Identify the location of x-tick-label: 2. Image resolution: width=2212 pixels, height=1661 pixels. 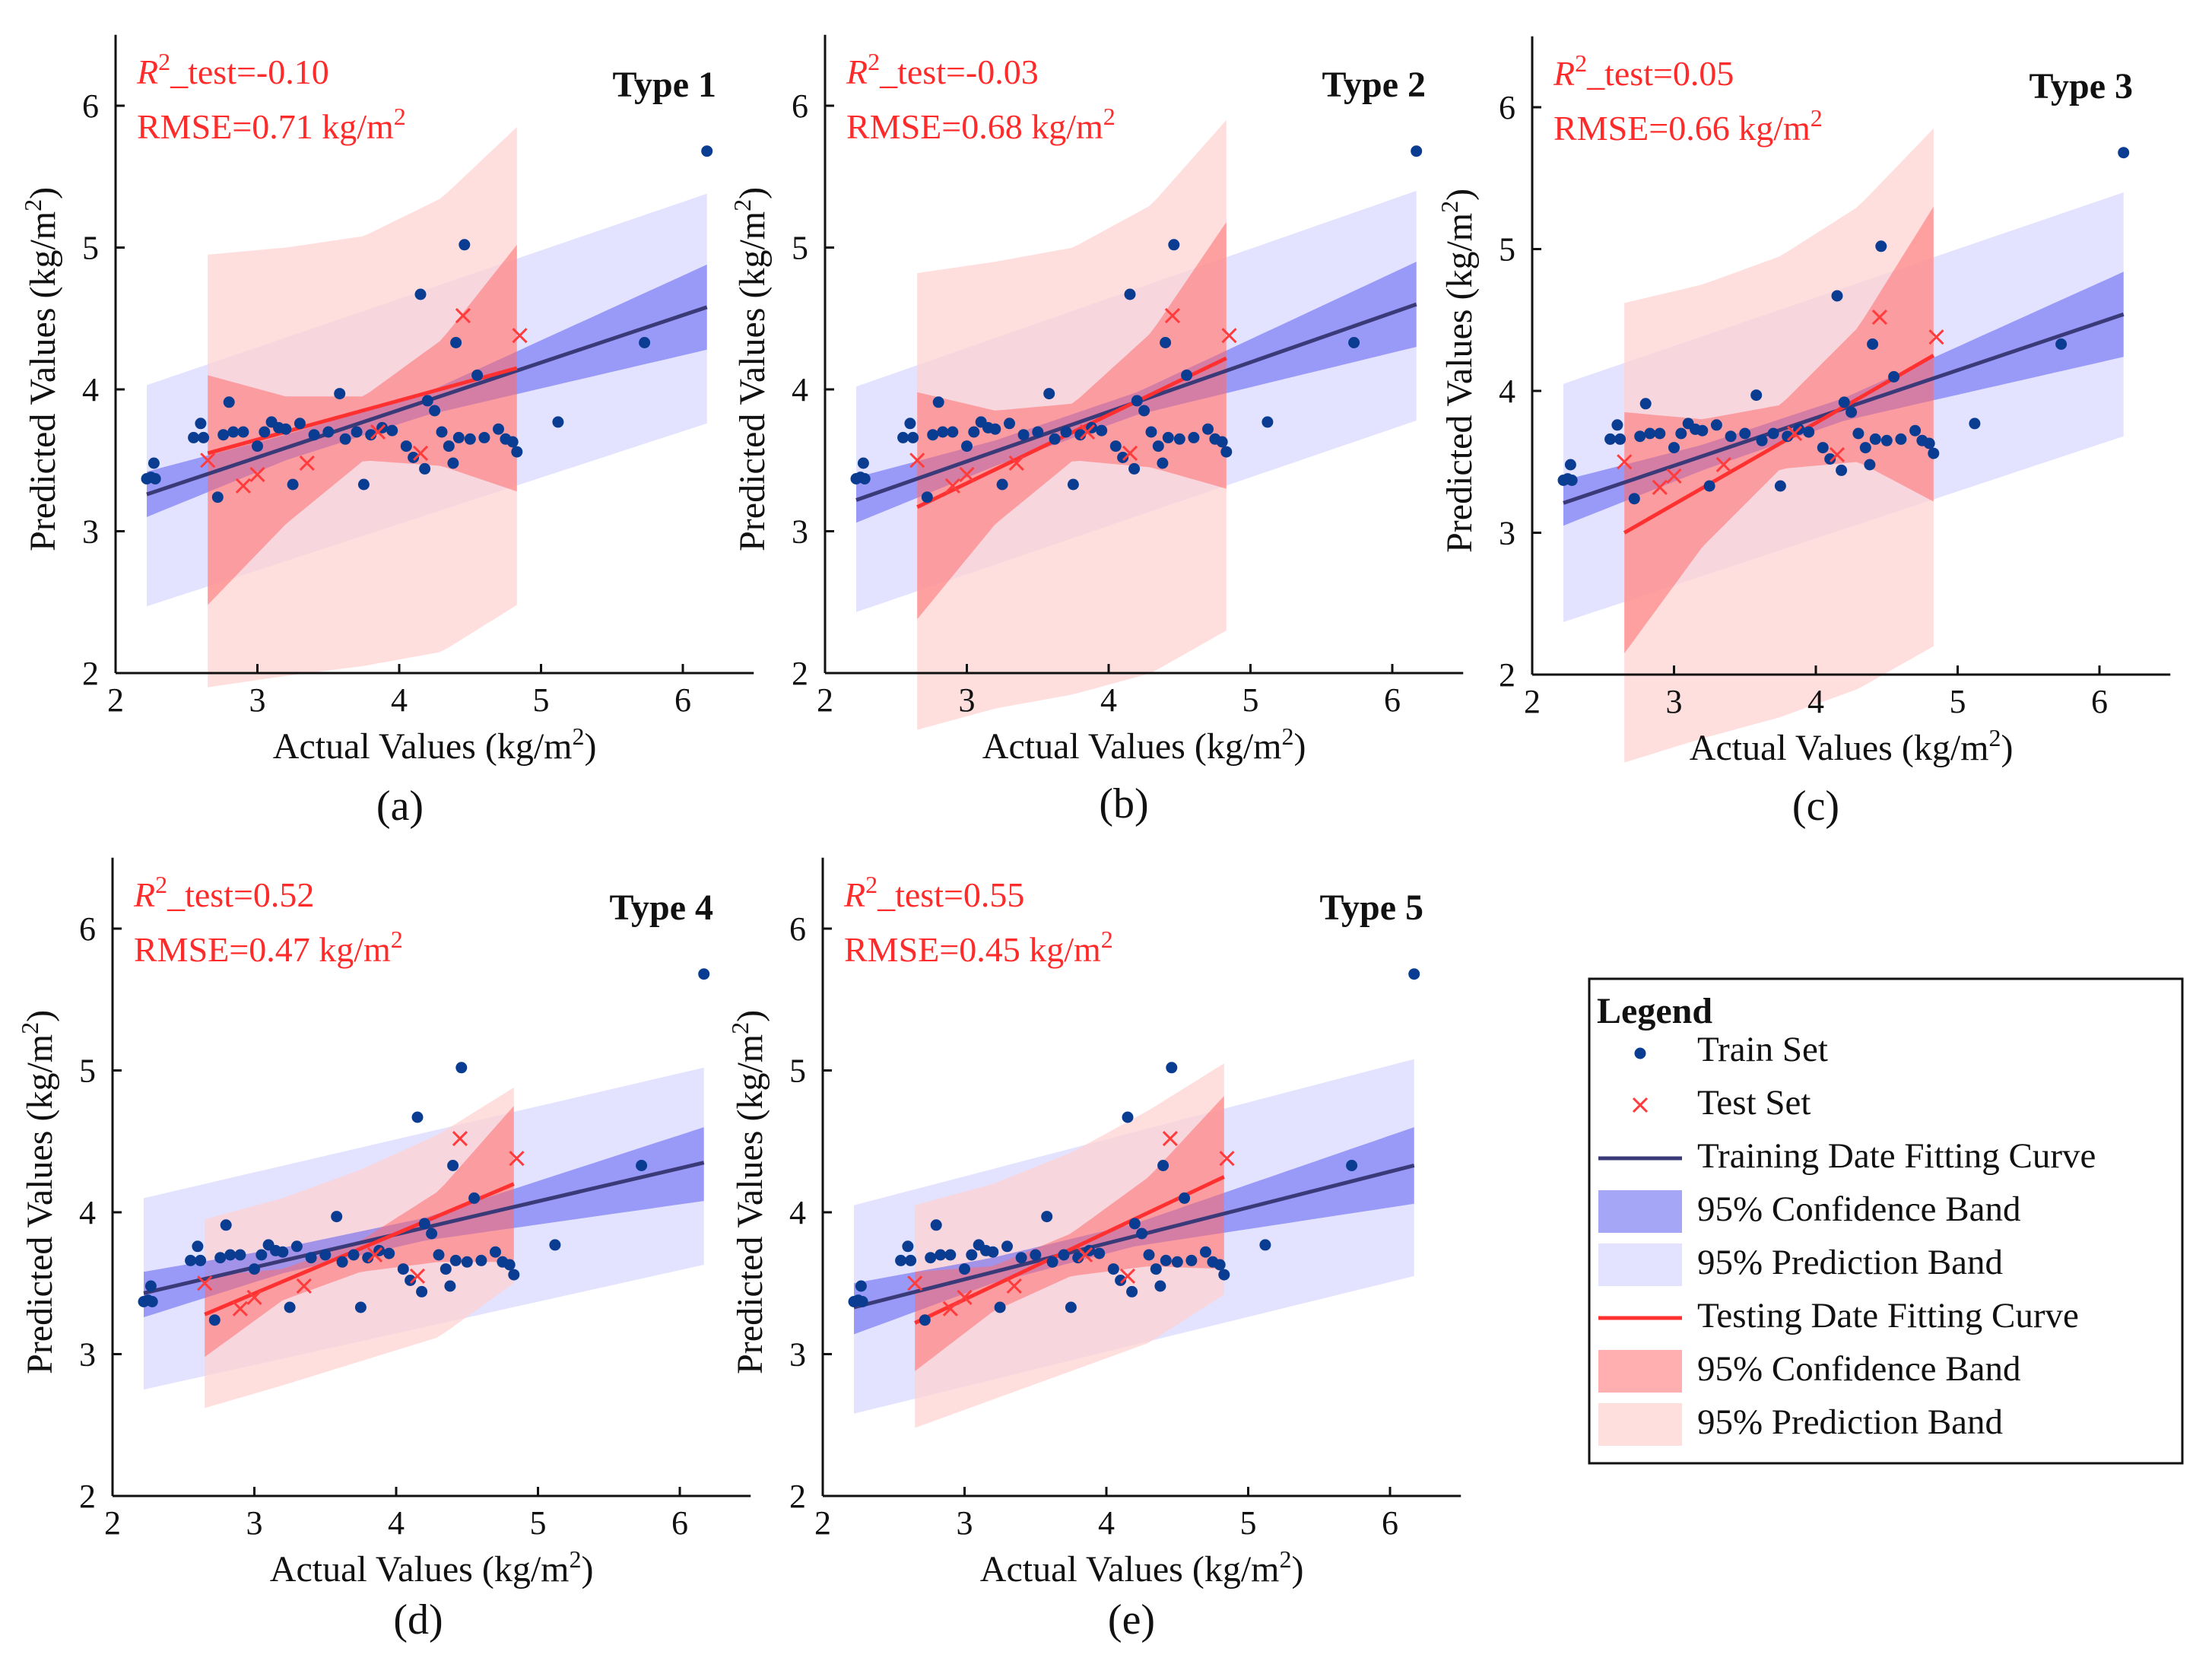
(1532, 701).